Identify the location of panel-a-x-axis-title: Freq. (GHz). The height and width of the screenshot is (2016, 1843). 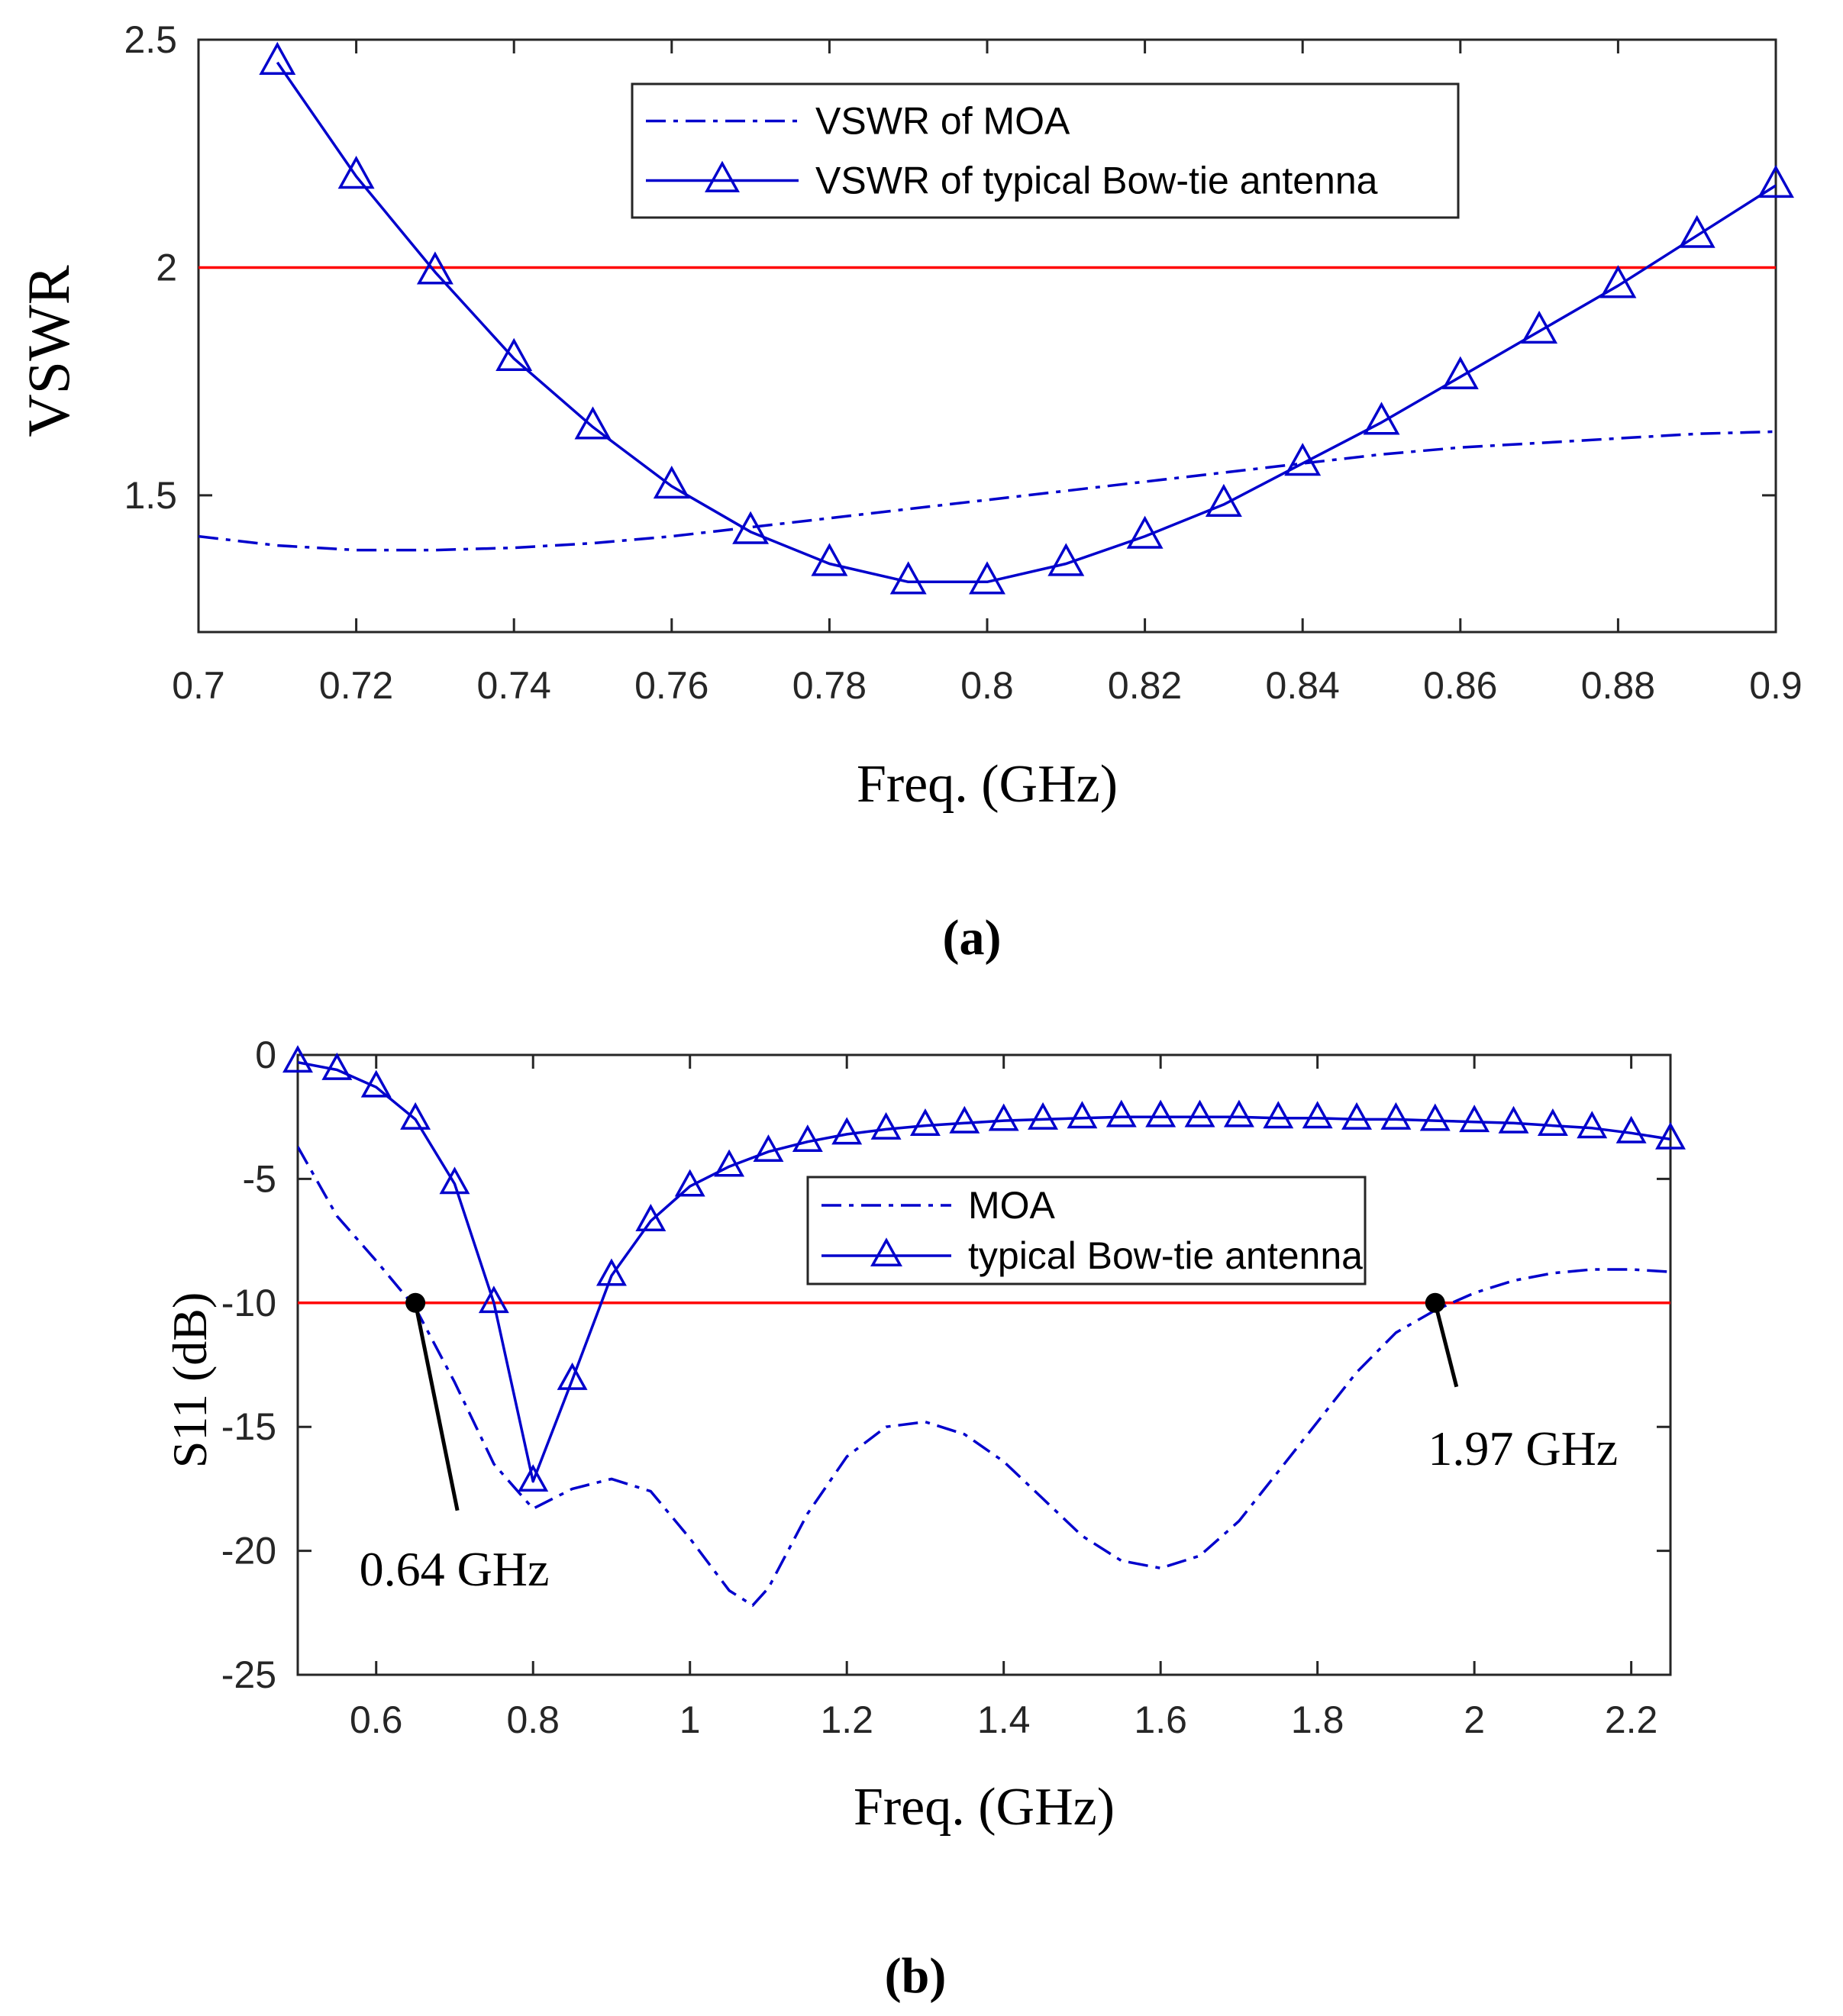
(987, 784).